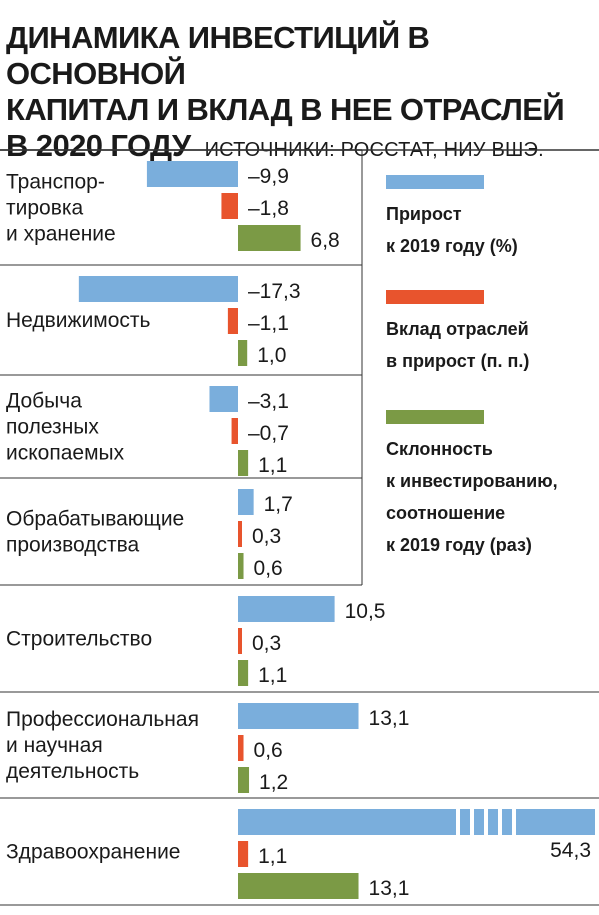  What do you see at coordinates (45, 208) in the screenshot?
I see `category-label: тировка` at bounding box center [45, 208].